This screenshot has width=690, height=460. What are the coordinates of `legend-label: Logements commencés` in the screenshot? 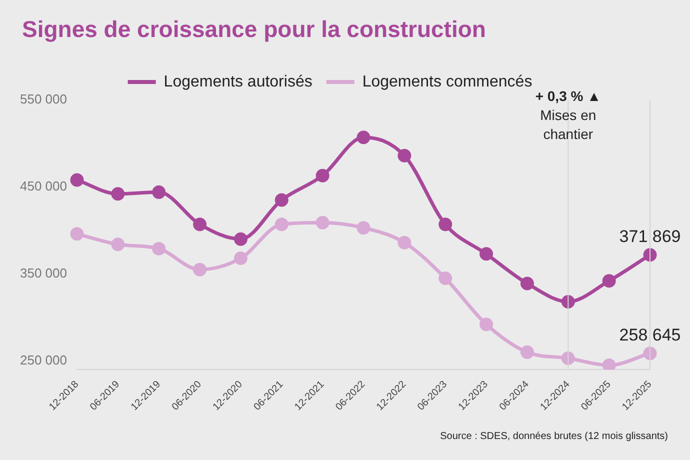 It's located at (447, 81).